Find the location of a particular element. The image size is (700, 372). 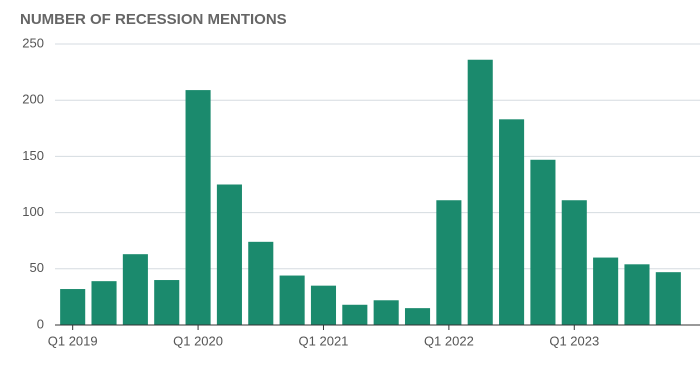

x-tick-label: Q1 2019 is located at coordinates (73, 340).